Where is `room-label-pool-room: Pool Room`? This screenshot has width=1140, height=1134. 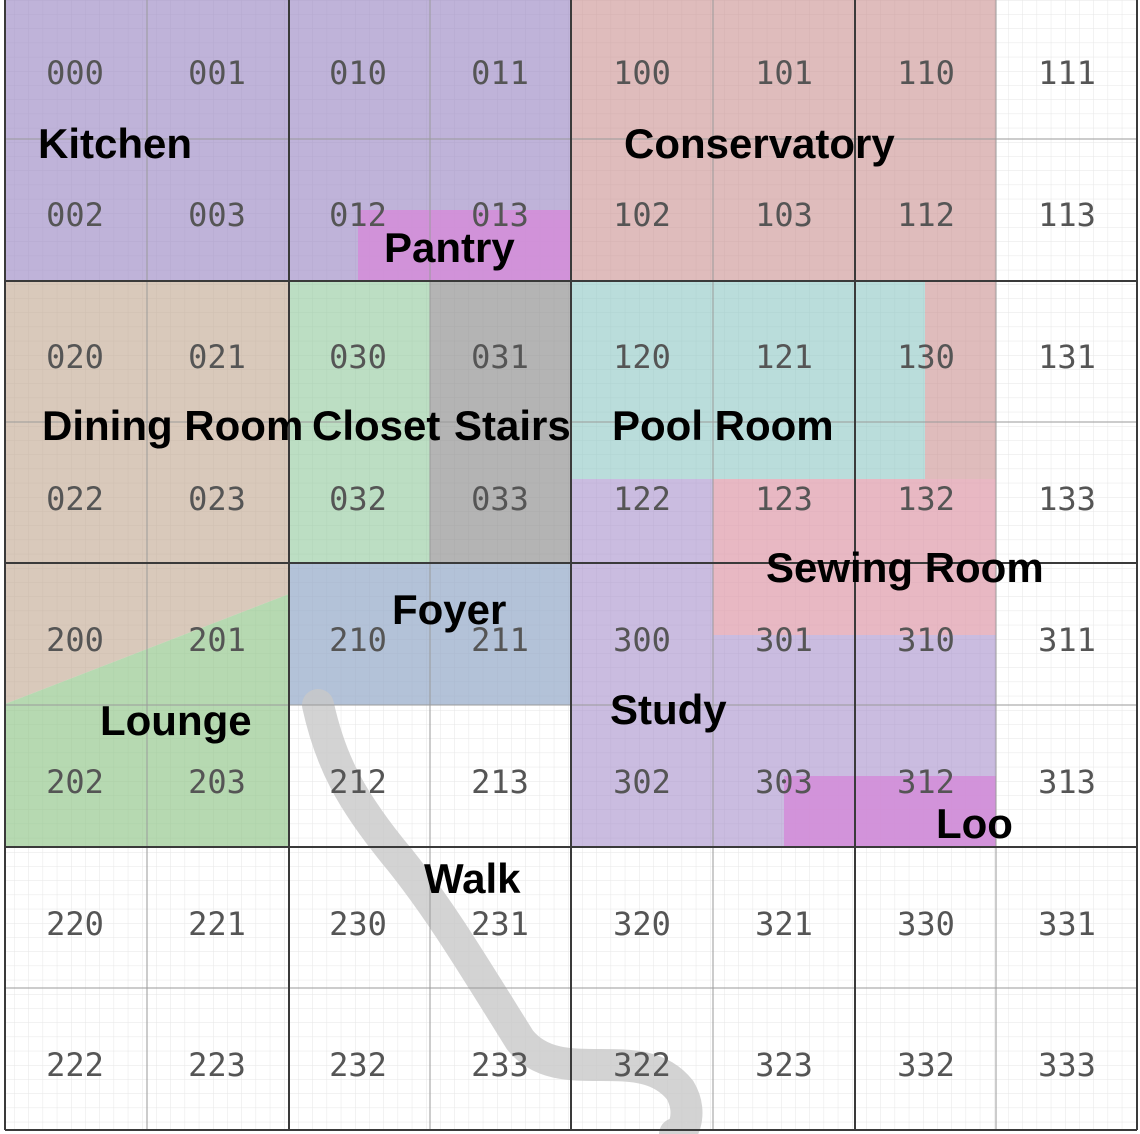 room-label-pool-room: Pool Room is located at coordinates (723, 425).